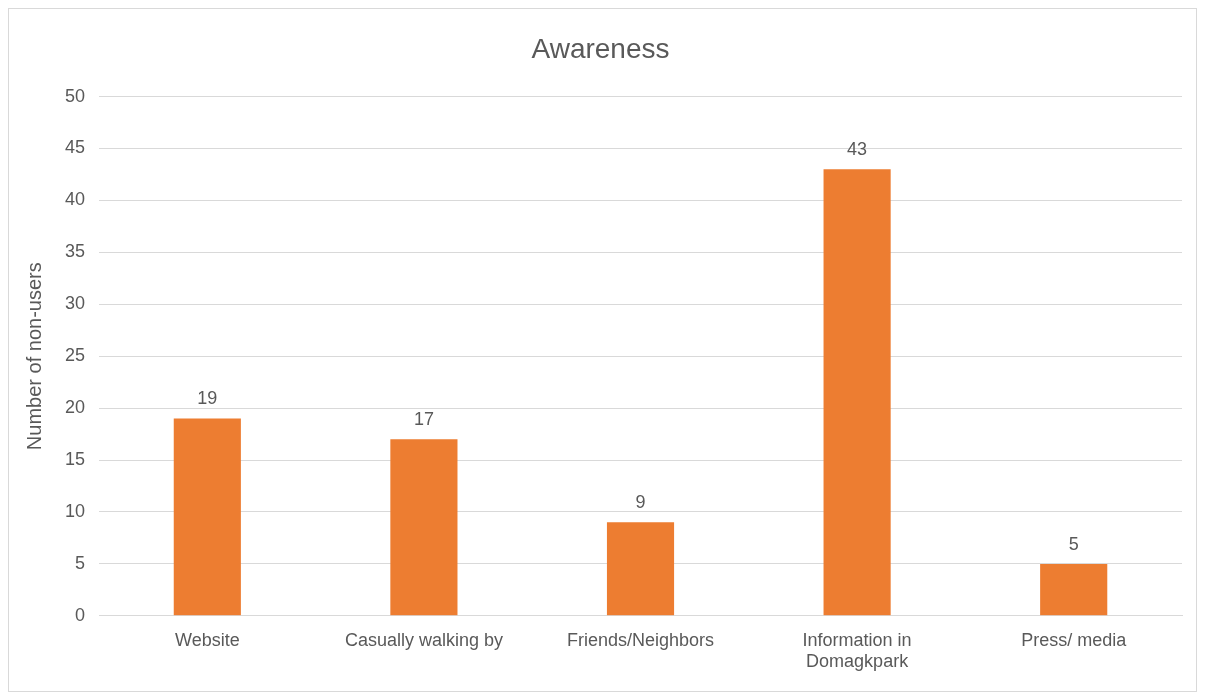  I want to click on y-tick-label: 30, so click(75, 303).